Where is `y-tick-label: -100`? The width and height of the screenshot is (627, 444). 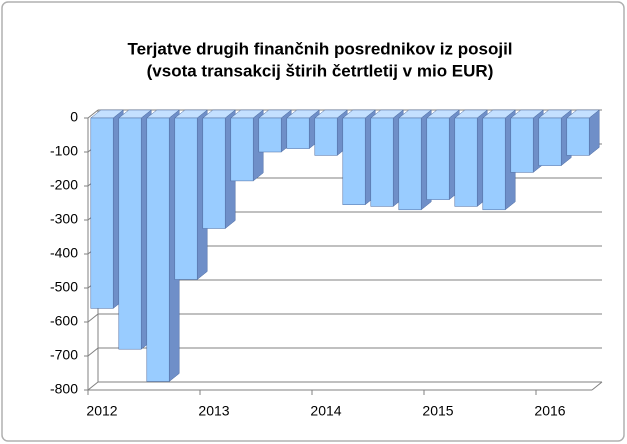 y-tick-label: -100 is located at coordinates (64, 151).